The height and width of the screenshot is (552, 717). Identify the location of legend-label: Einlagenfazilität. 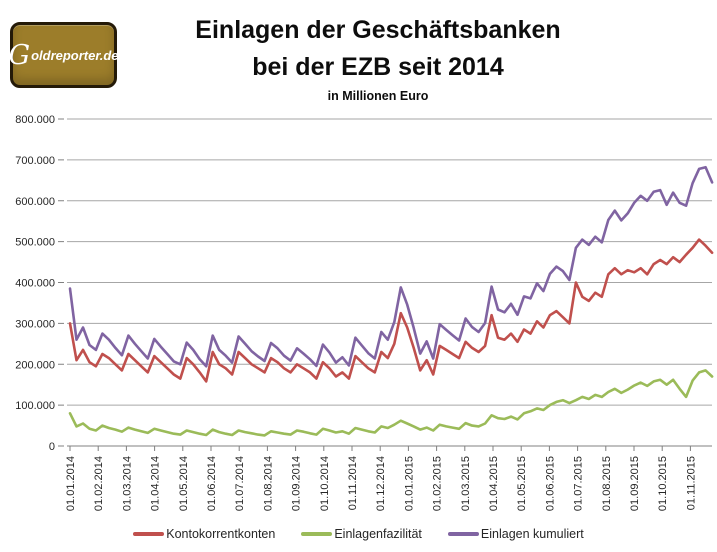
(378, 534).